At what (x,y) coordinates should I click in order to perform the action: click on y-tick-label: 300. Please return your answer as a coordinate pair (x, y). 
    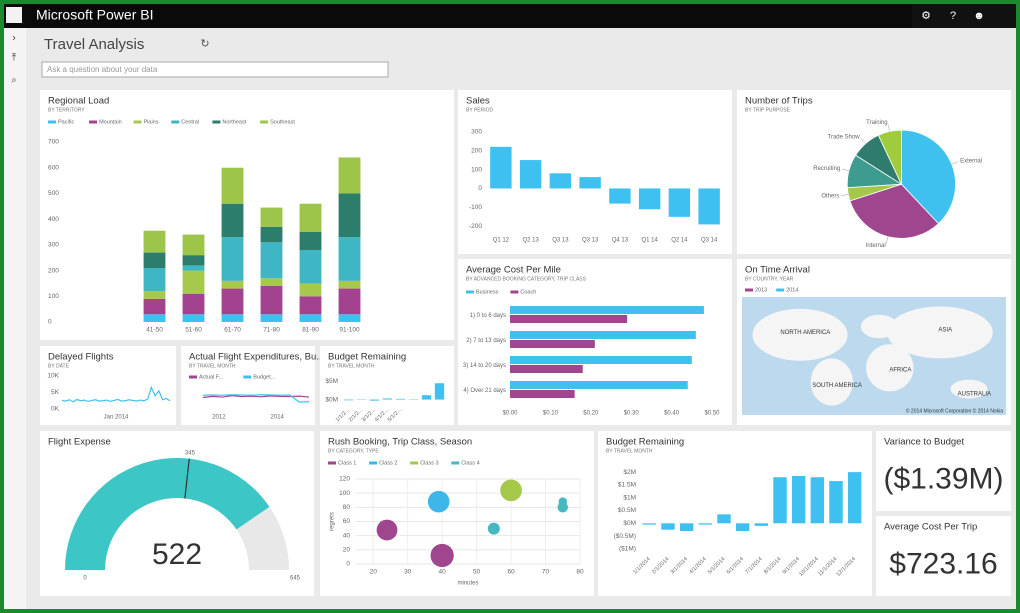
    Looking at the image, I should click on (476, 131).